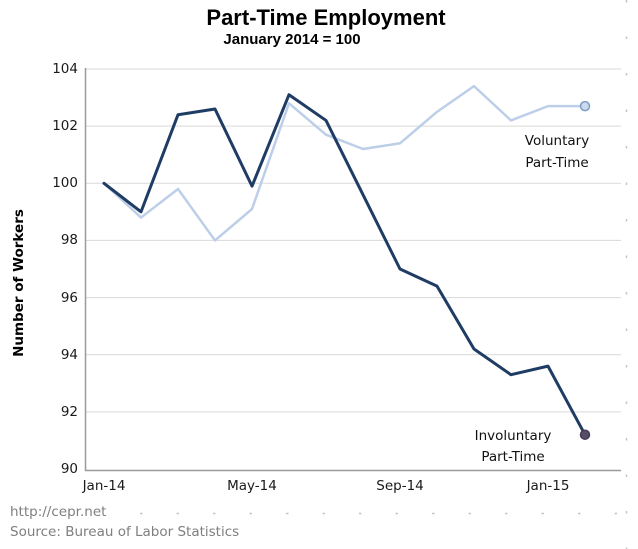  Describe the element at coordinates (19, 283) in the screenshot. I see `y-axis-title: Number of Workers` at that location.